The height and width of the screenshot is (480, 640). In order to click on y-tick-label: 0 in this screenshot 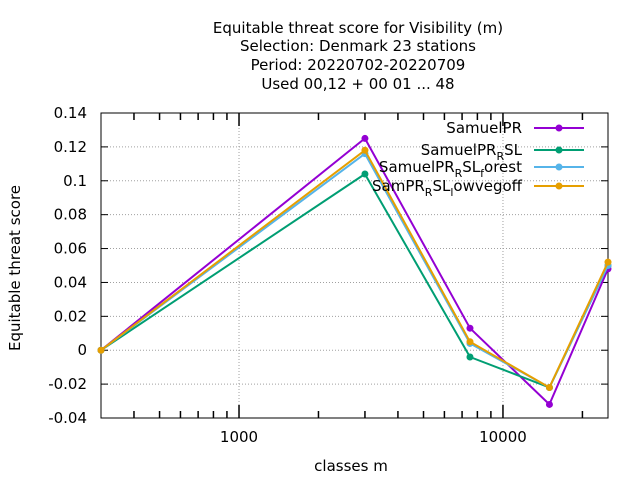, I will do `click(82, 350)`.